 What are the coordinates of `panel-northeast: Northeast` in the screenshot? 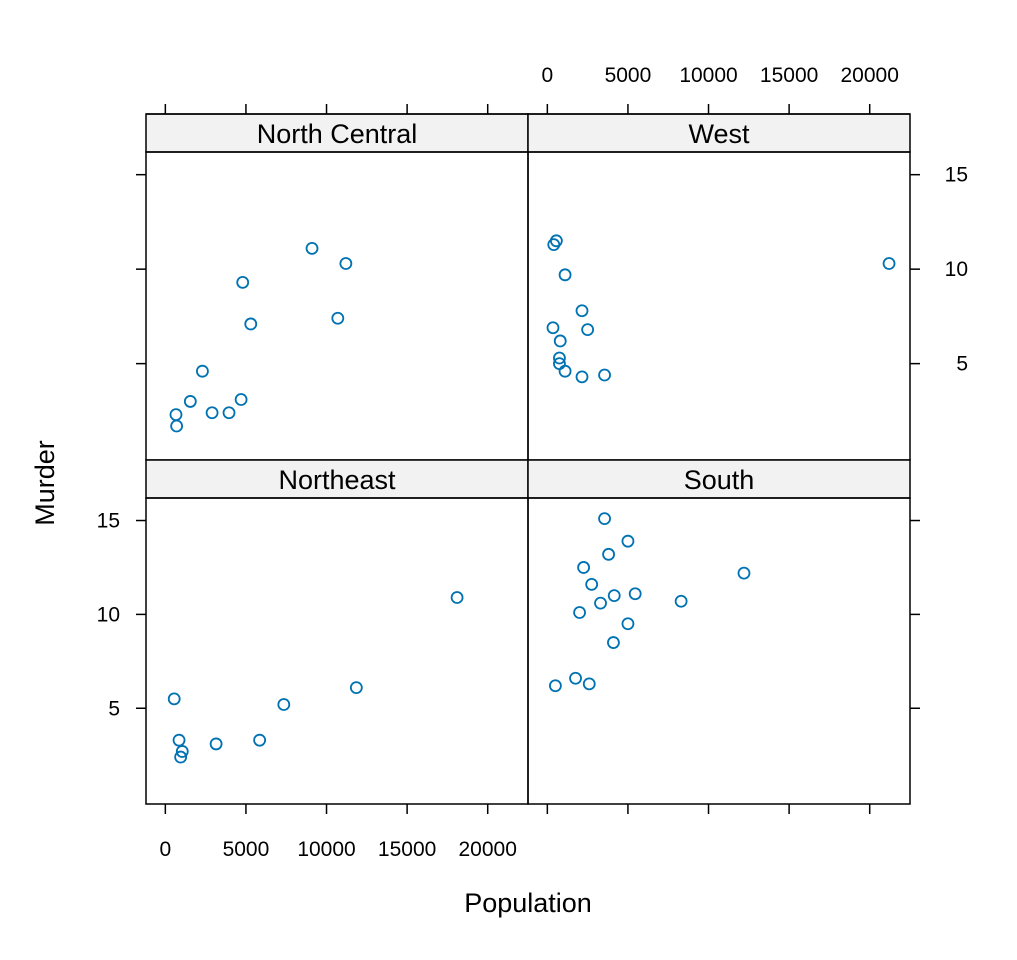 It's located at (337, 632).